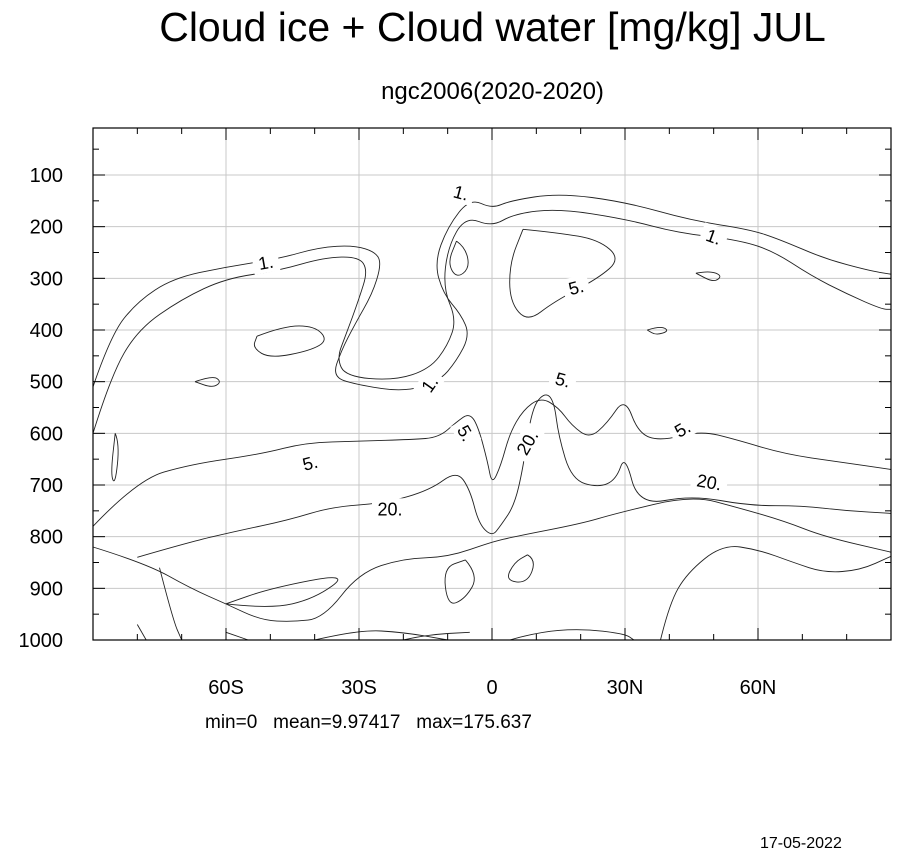 The height and width of the screenshot is (861, 901). What do you see at coordinates (46, 176) in the screenshot?
I see `y-tick-label: 100` at bounding box center [46, 176].